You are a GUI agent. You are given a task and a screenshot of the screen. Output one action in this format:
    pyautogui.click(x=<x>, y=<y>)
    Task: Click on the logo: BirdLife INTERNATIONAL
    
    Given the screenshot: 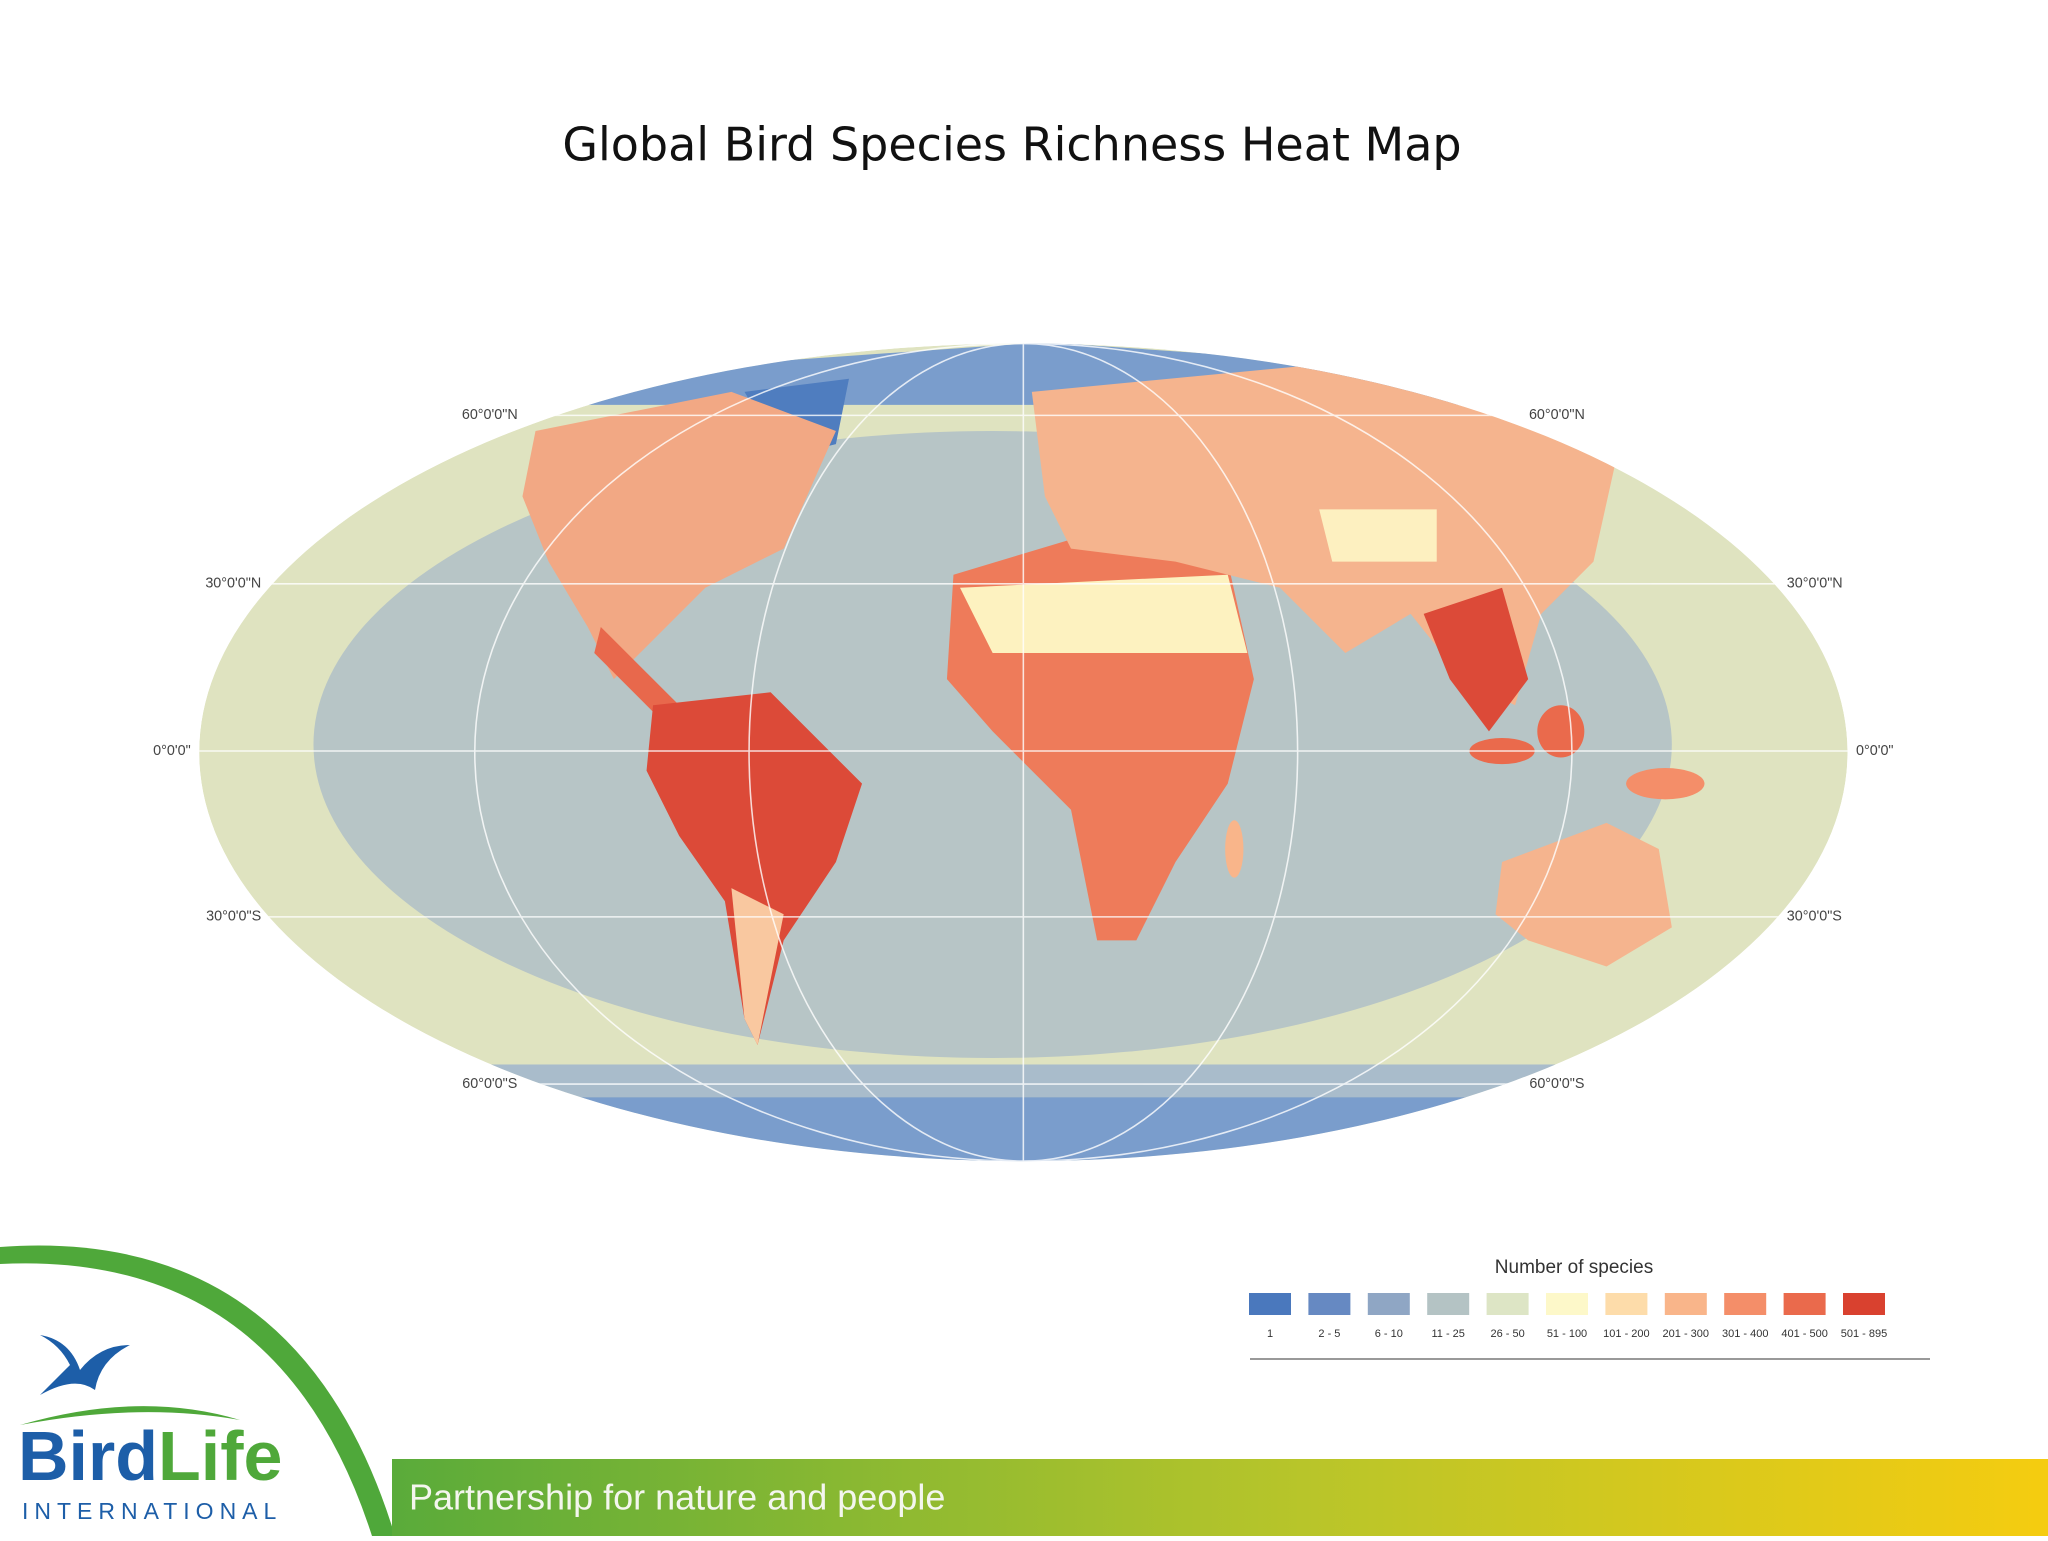 What is the action you would take?
    pyautogui.click(x=150, y=1429)
    